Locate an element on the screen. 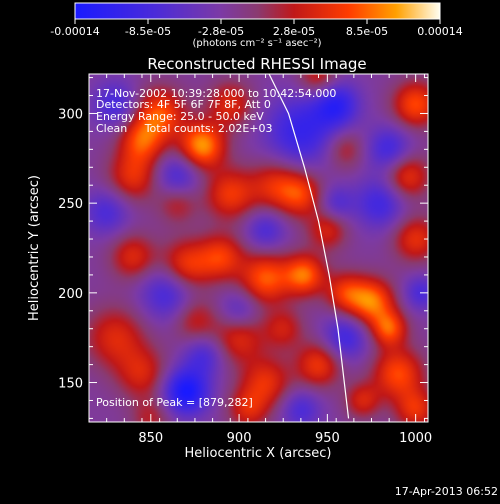 This screenshot has width=500, height=504. time-annotation: 17-Nov-2002 10:39:28.000 to 10:42:54.000 is located at coordinates (216, 93).